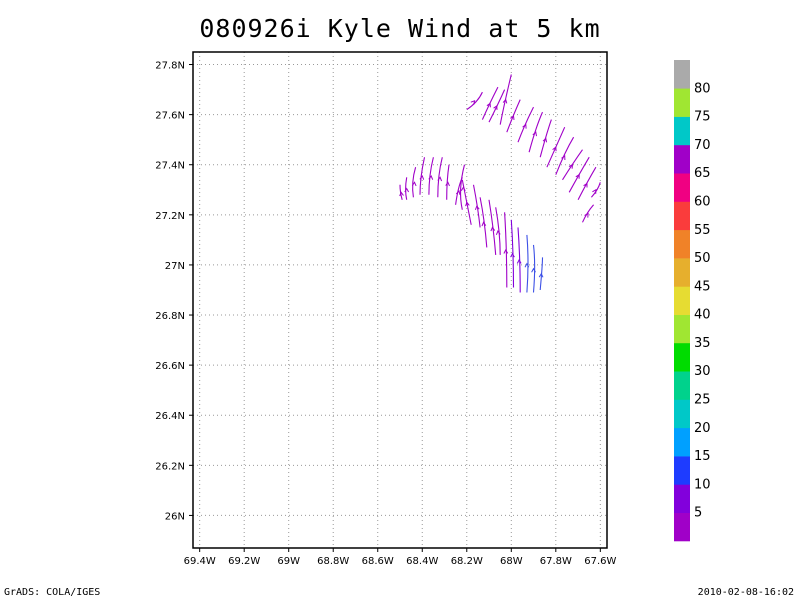 Image resolution: width=800 pixels, height=600 pixels. What do you see at coordinates (511, 561) in the screenshot?
I see `x-tick-label: 68W` at bounding box center [511, 561].